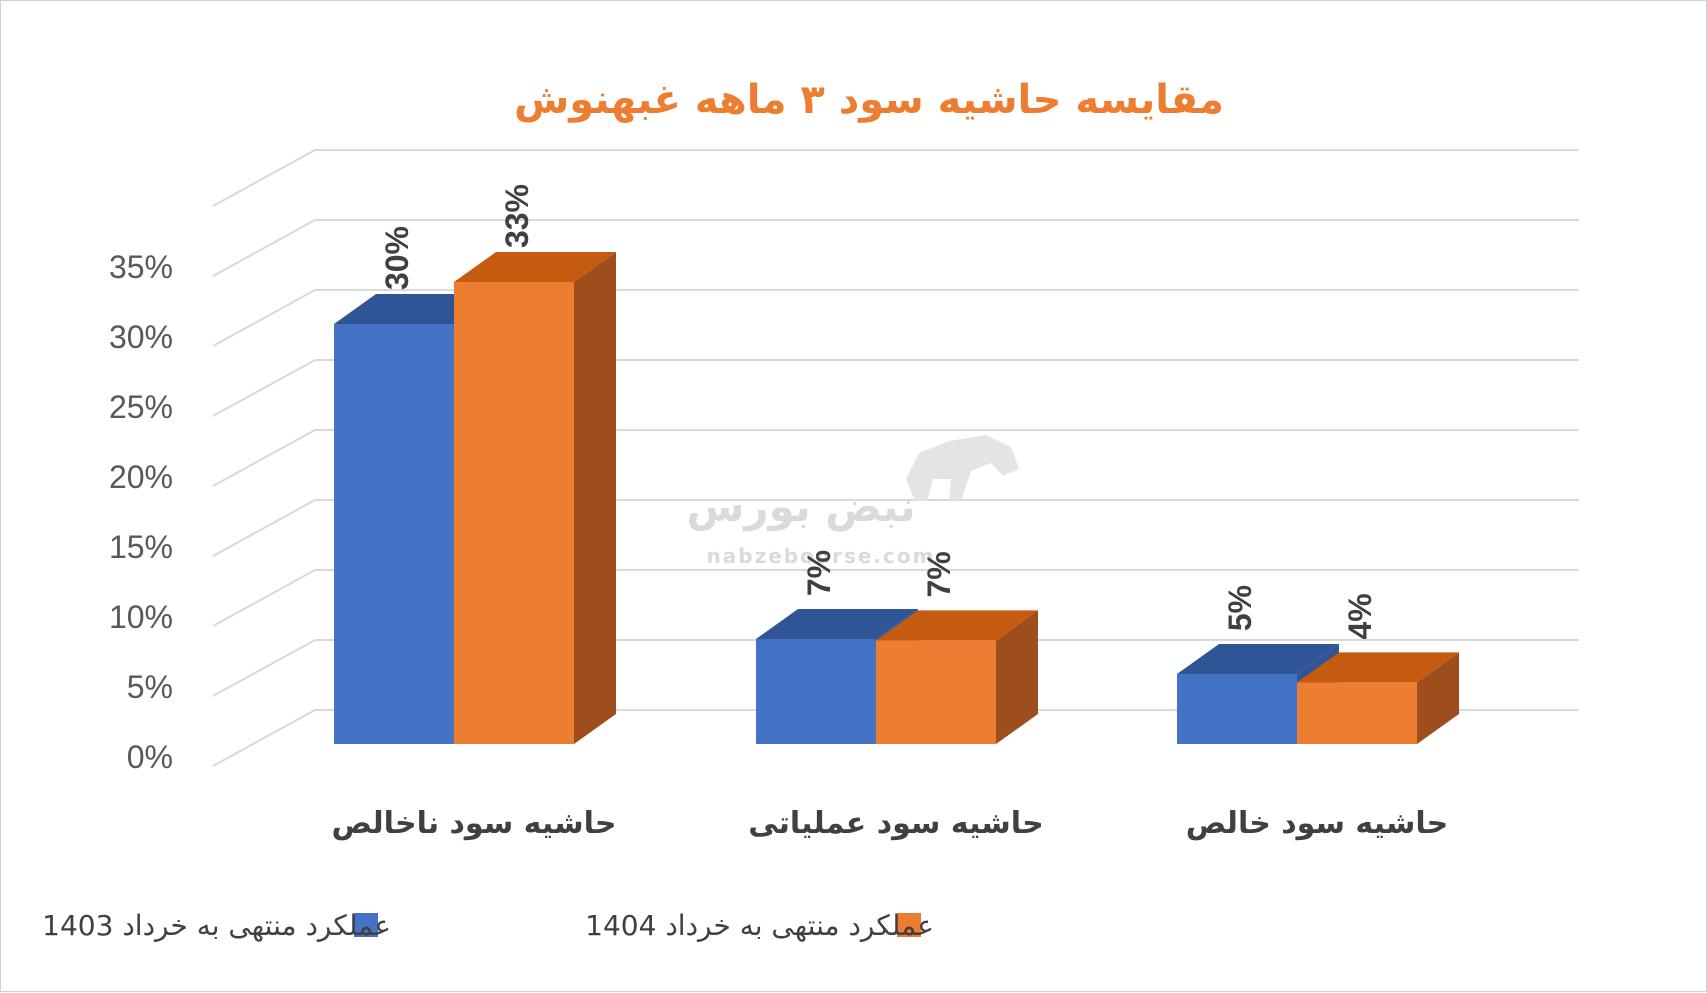 The width and height of the screenshot is (1707, 993). Describe the element at coordinates (141, 512) in the screenshot. I see `y-axis-ticks: 0% 5% 10% 15% 20% 25% 30% 35%` at that location.